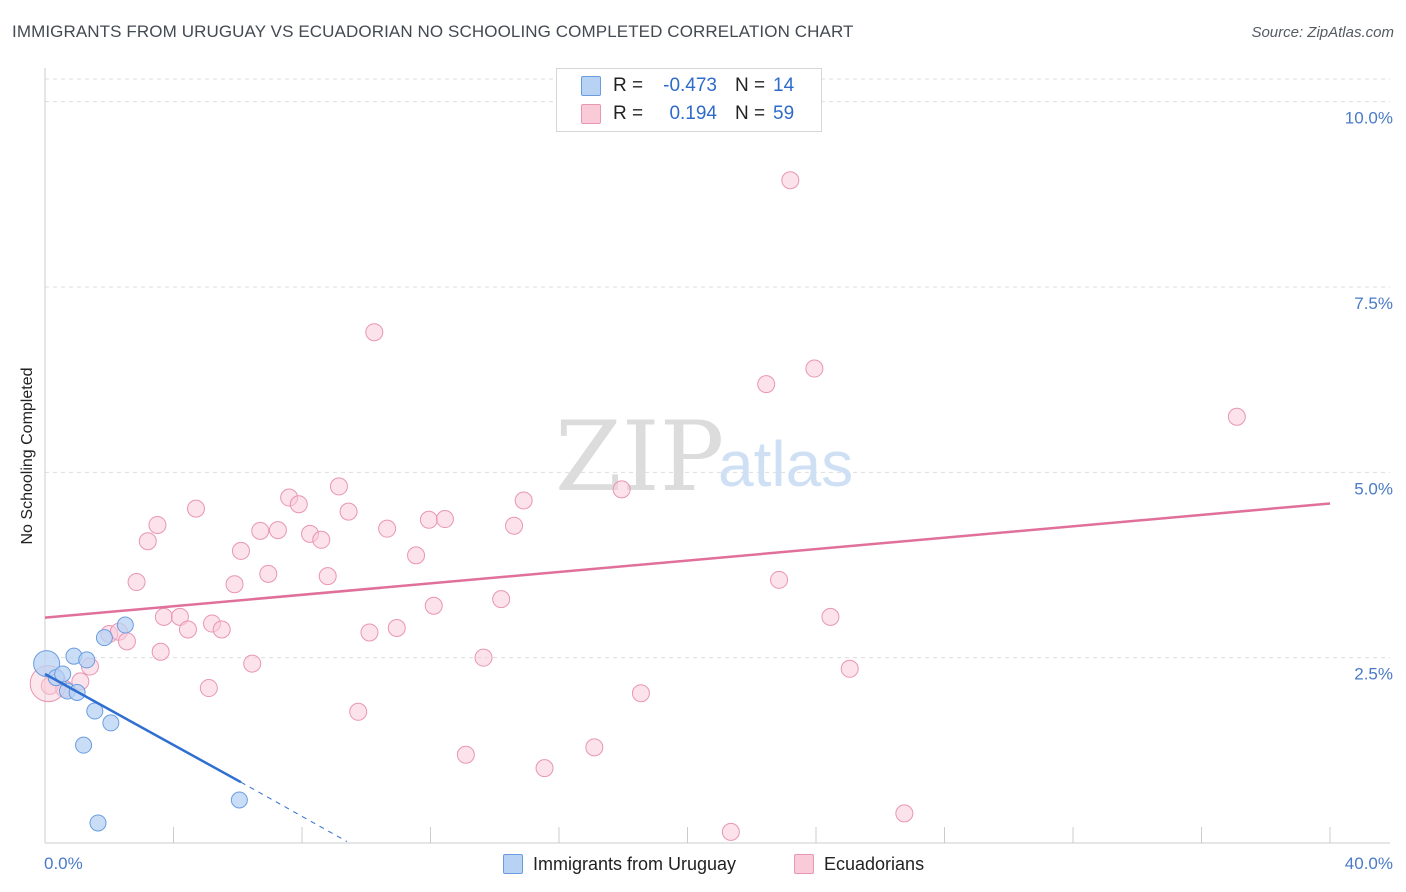  I want to click on ecuadorians-trend-line, so click(687, 560).